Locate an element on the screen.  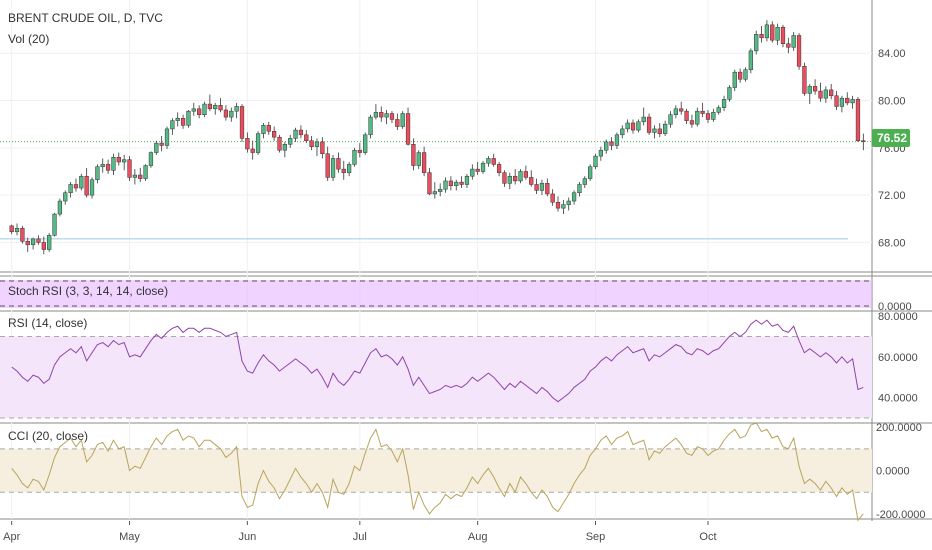
cci-tick-label: 0.0000 is located at coordinates (893, 472).